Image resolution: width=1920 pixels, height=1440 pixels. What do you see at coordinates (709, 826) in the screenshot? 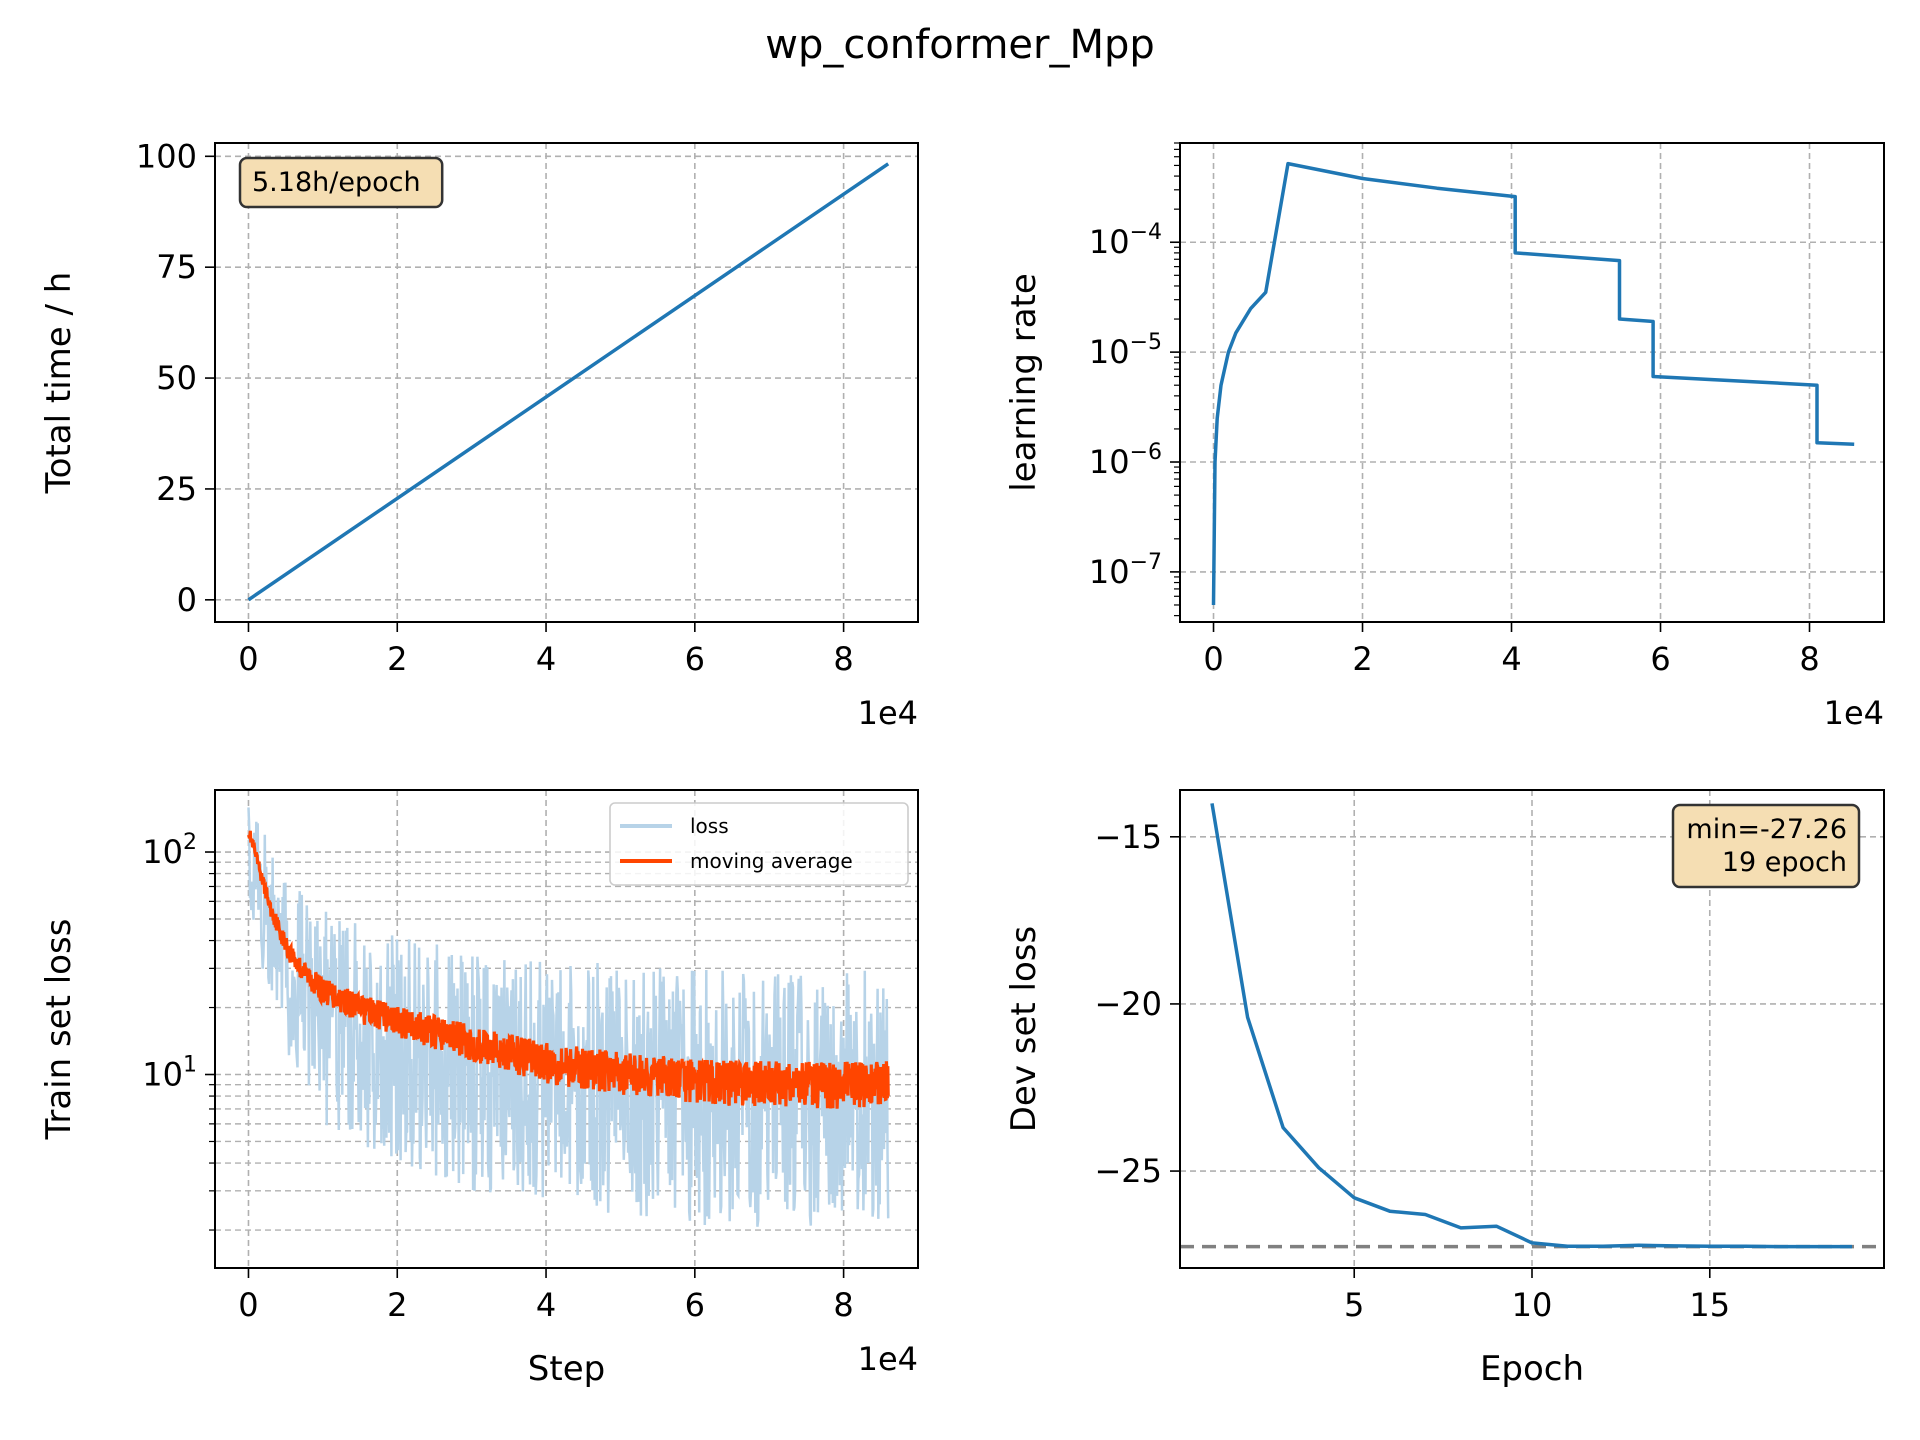
I see `legend-loss-label: loss` at bounding box center [709, 826].